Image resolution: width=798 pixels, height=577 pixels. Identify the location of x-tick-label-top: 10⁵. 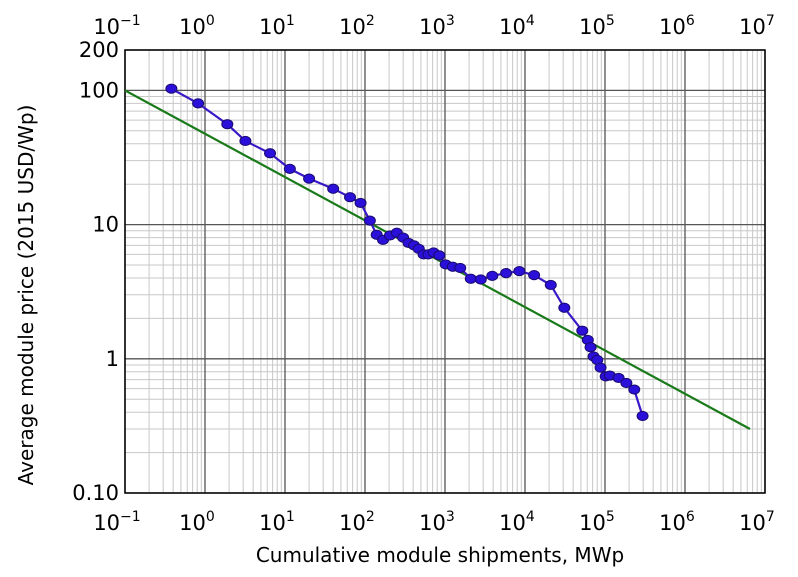
(597, 26).